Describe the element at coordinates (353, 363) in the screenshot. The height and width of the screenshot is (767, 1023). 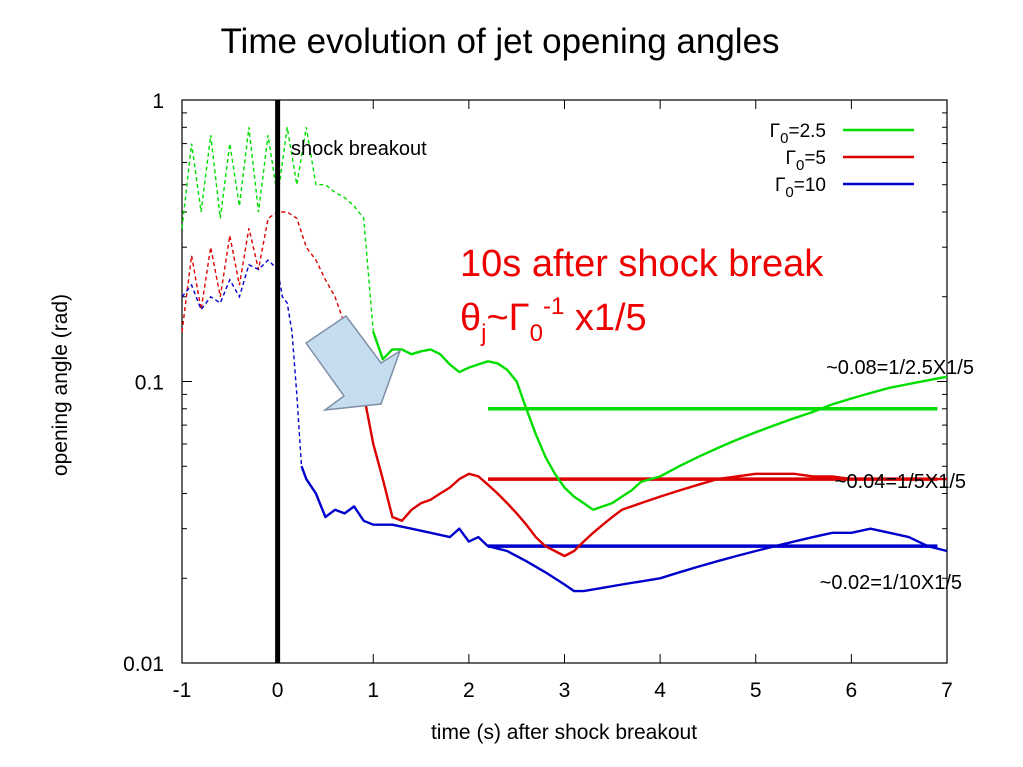
I see `arrow-icon` at that location.